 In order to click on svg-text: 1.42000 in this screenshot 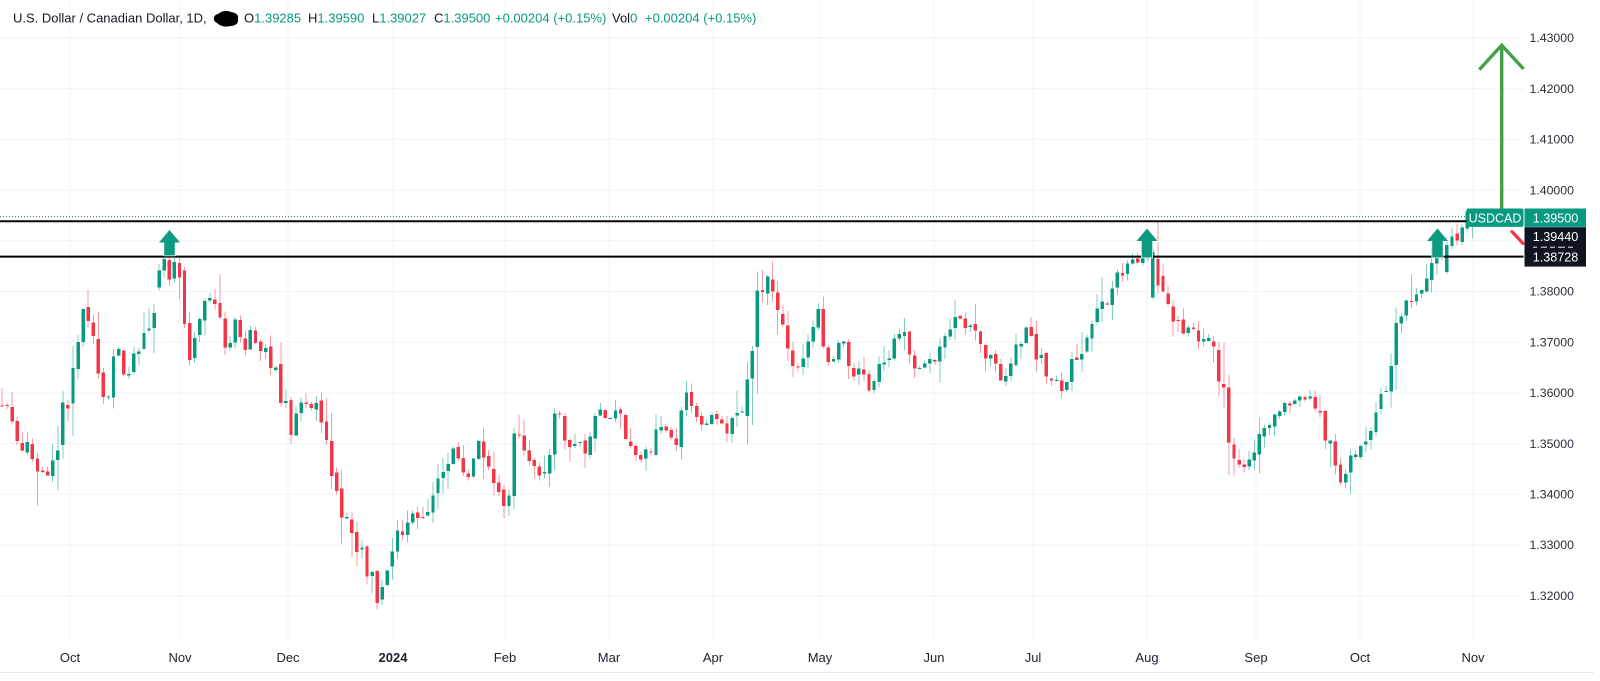, I will do `click(1552, 89)`.